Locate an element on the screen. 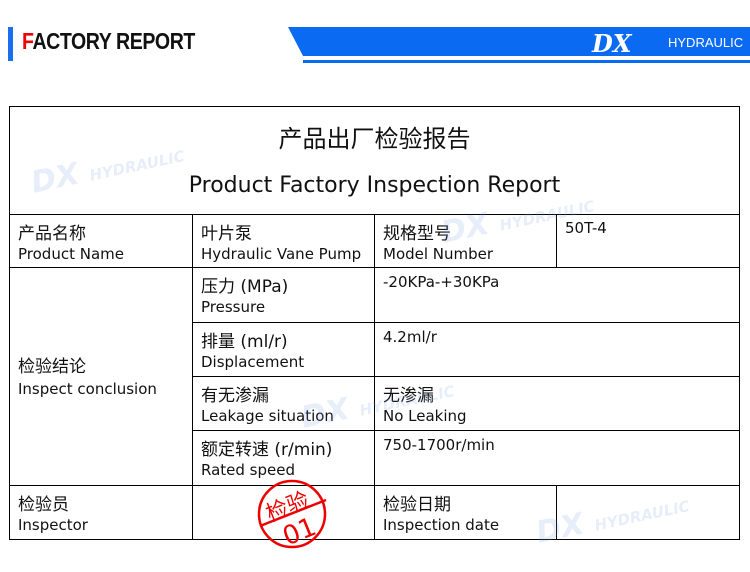 The image size is (750, 572). label-en: Displacement is located at coordinates (253, 362).